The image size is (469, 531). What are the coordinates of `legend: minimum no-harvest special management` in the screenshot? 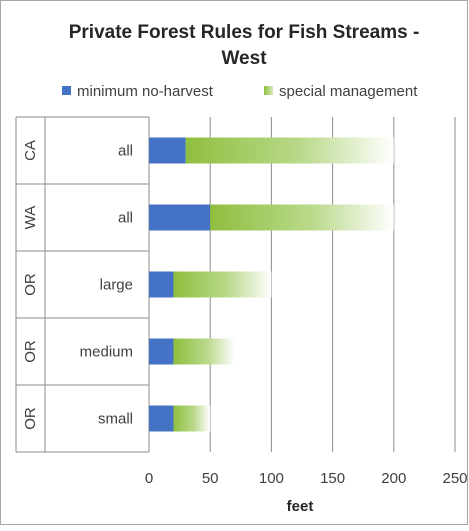 It's located at (240, 91).